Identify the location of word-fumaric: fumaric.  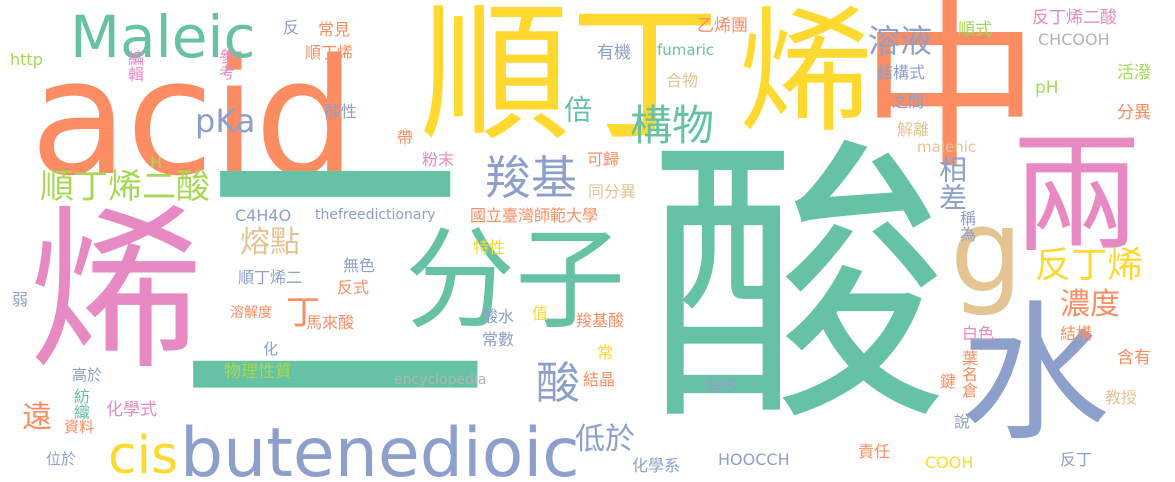
(686, 50).